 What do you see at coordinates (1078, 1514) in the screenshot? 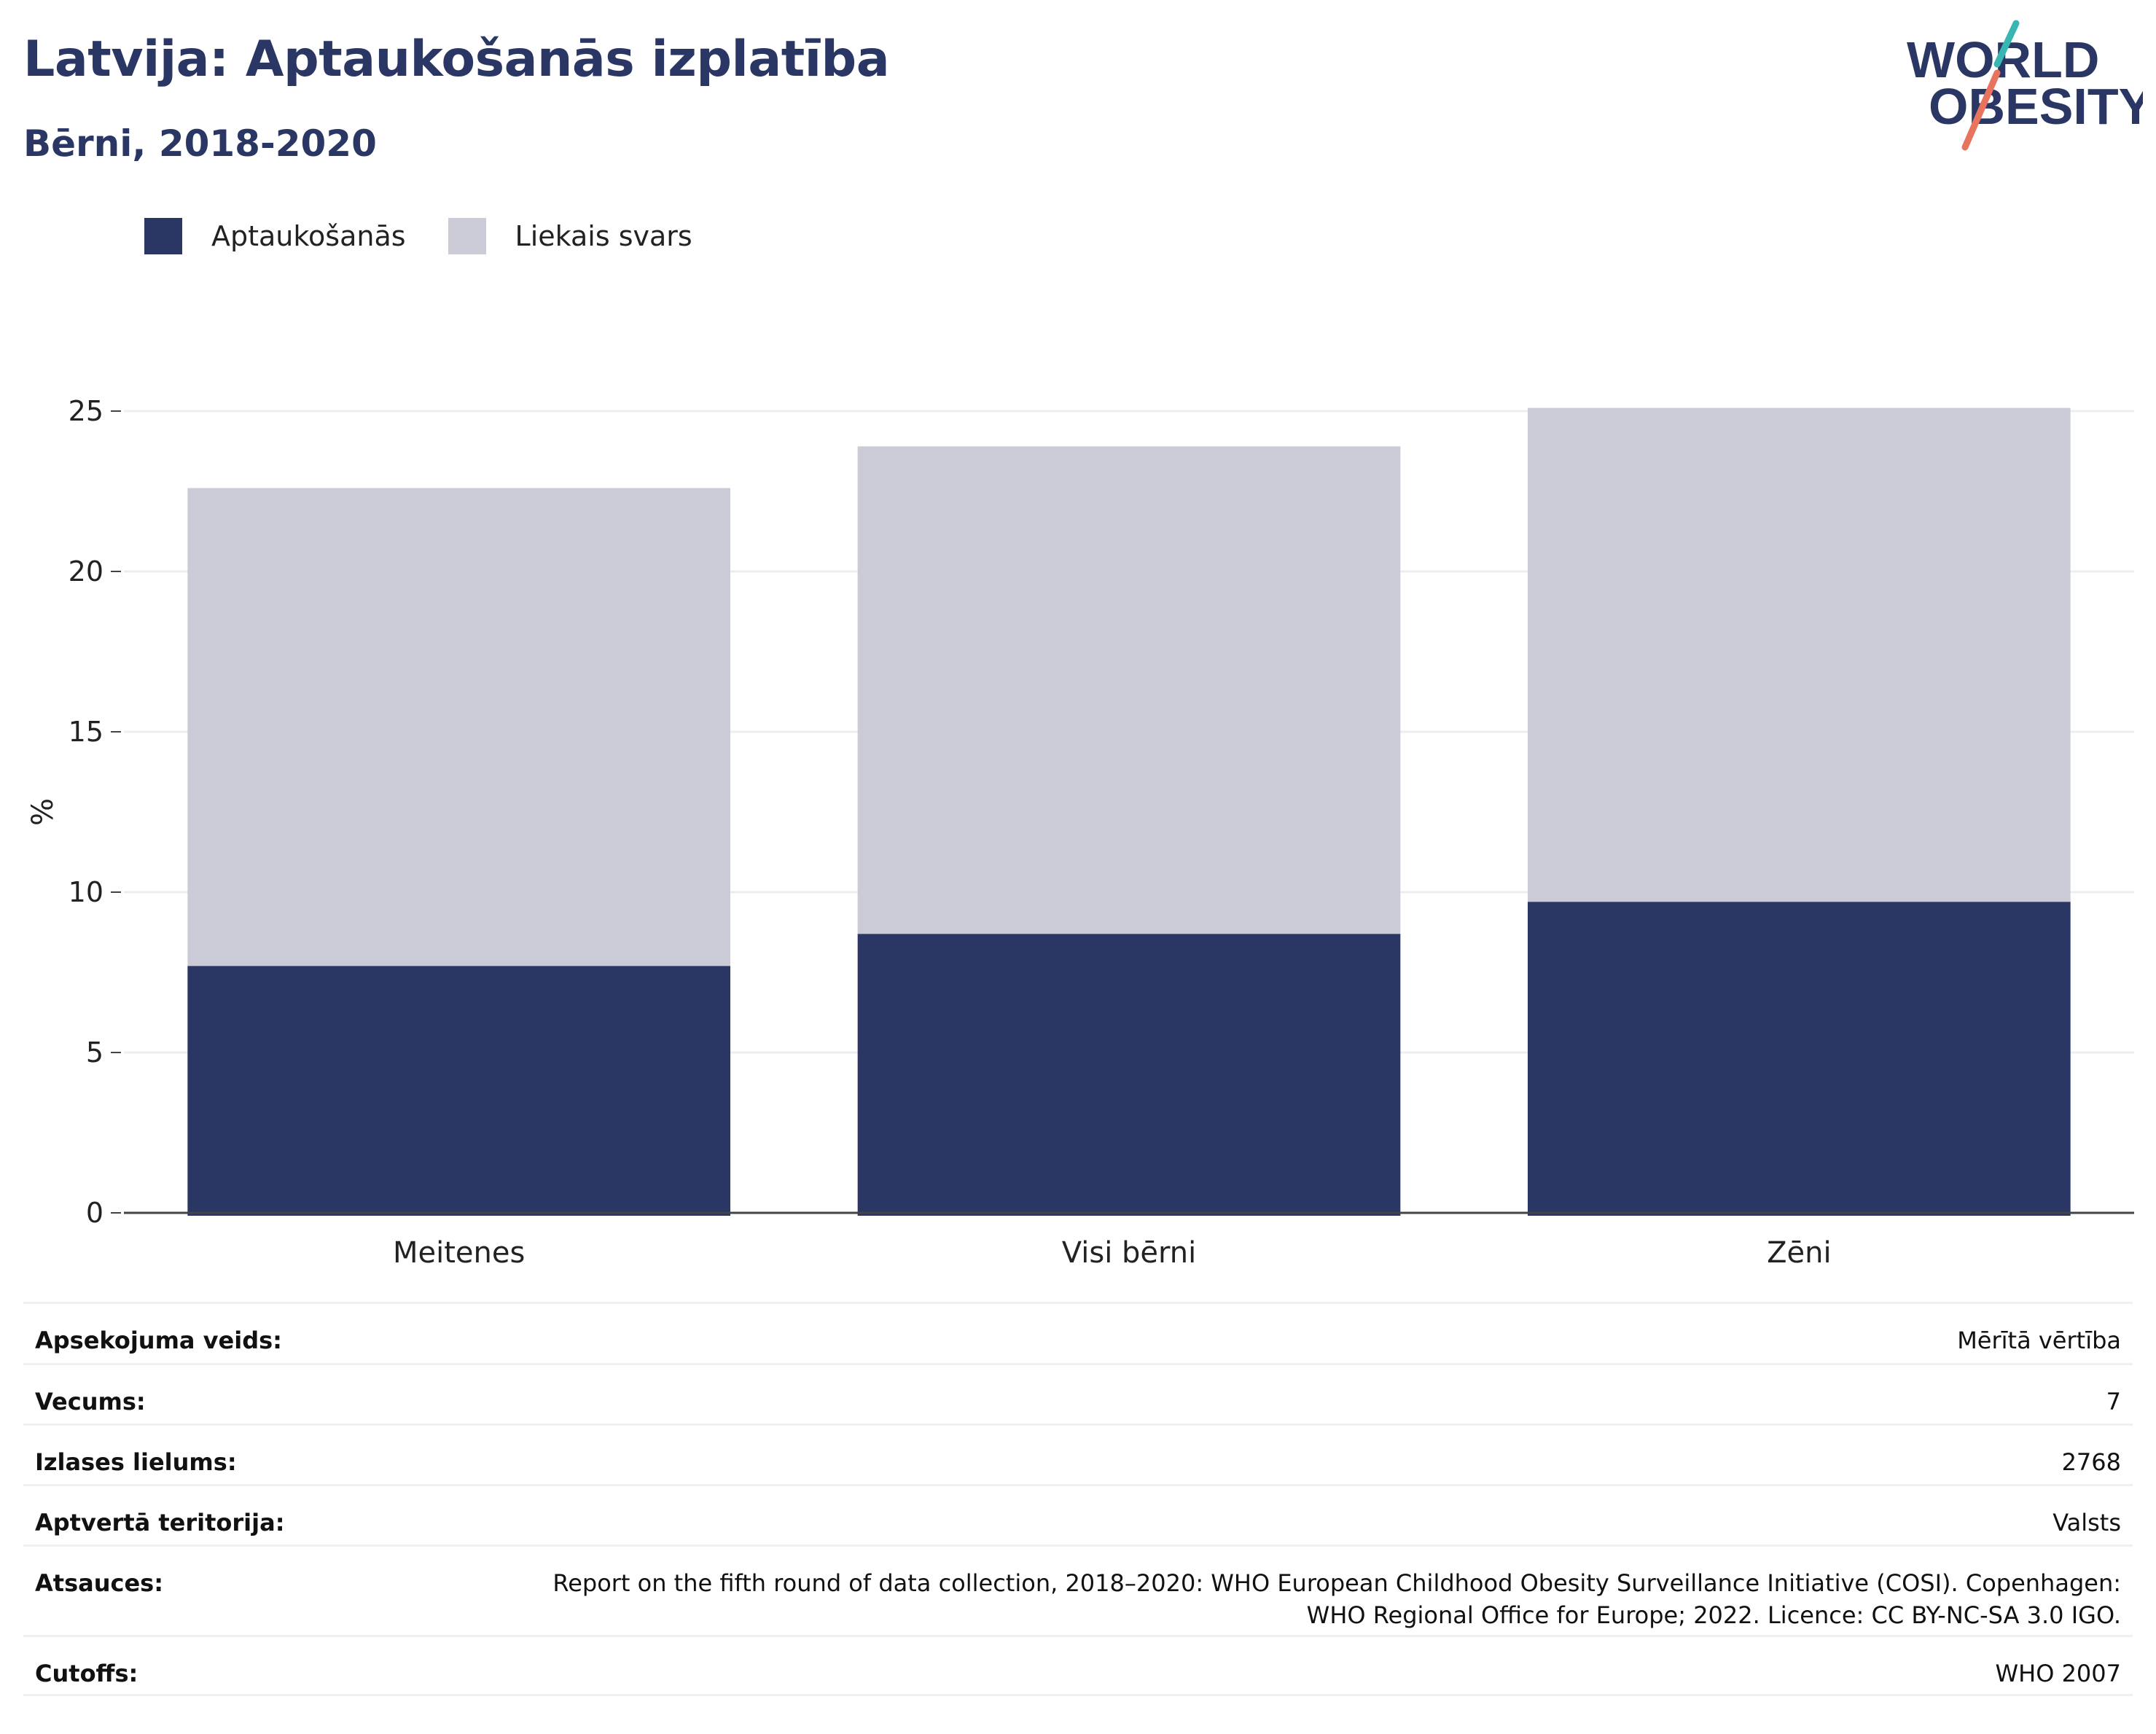
I see `info-row-coverage: Aptvertā teritorija: Valsts` at bounding box center [1078, 1514].